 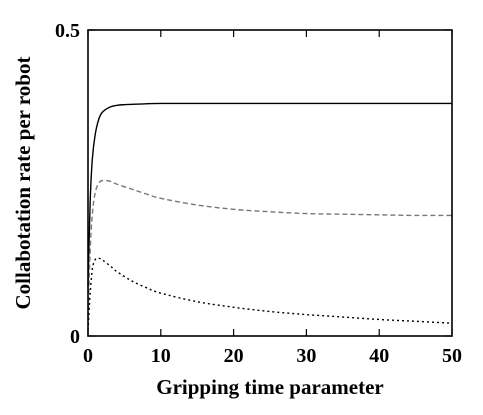 I want to click on x-tick-label: 20, so click(x=234, y=356).